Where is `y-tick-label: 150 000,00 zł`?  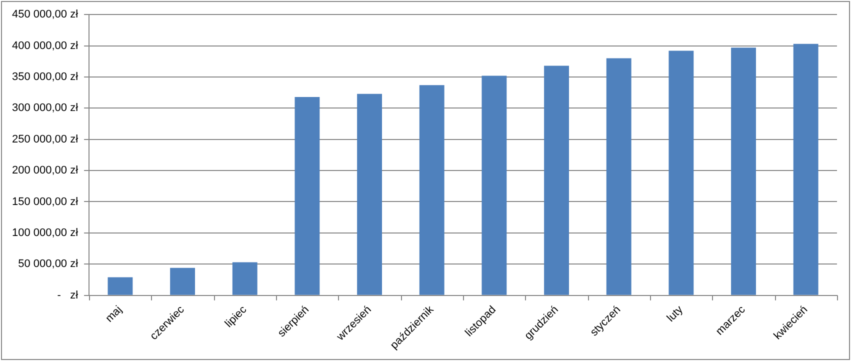 y-tick-label: 150 000,00 zł is located at coordinates (45, 202).